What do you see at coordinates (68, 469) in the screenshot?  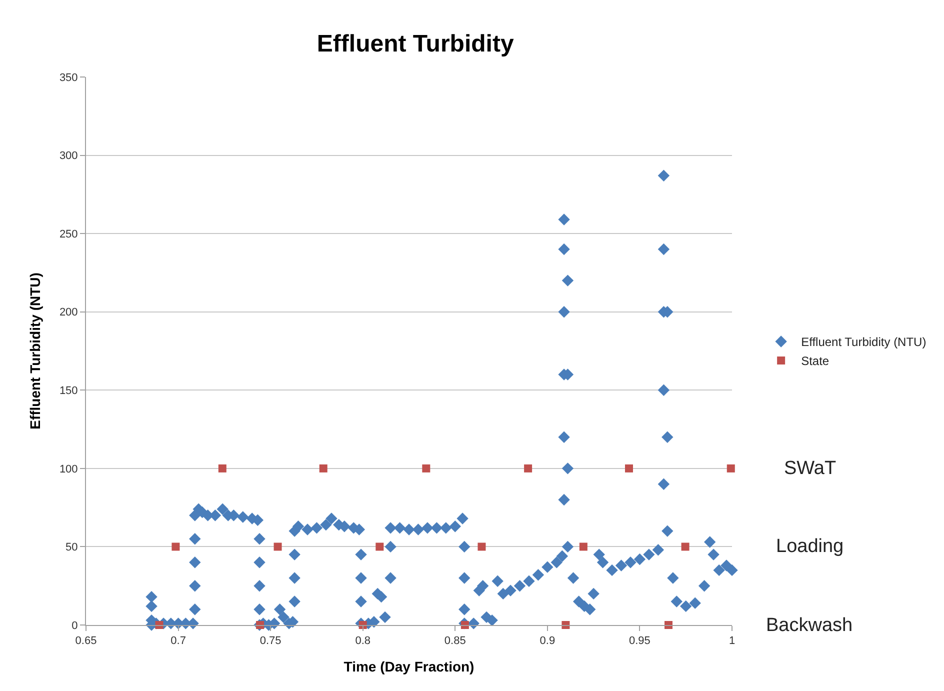 I see `y-tick-label: 100` at bounding box center [68, 469].